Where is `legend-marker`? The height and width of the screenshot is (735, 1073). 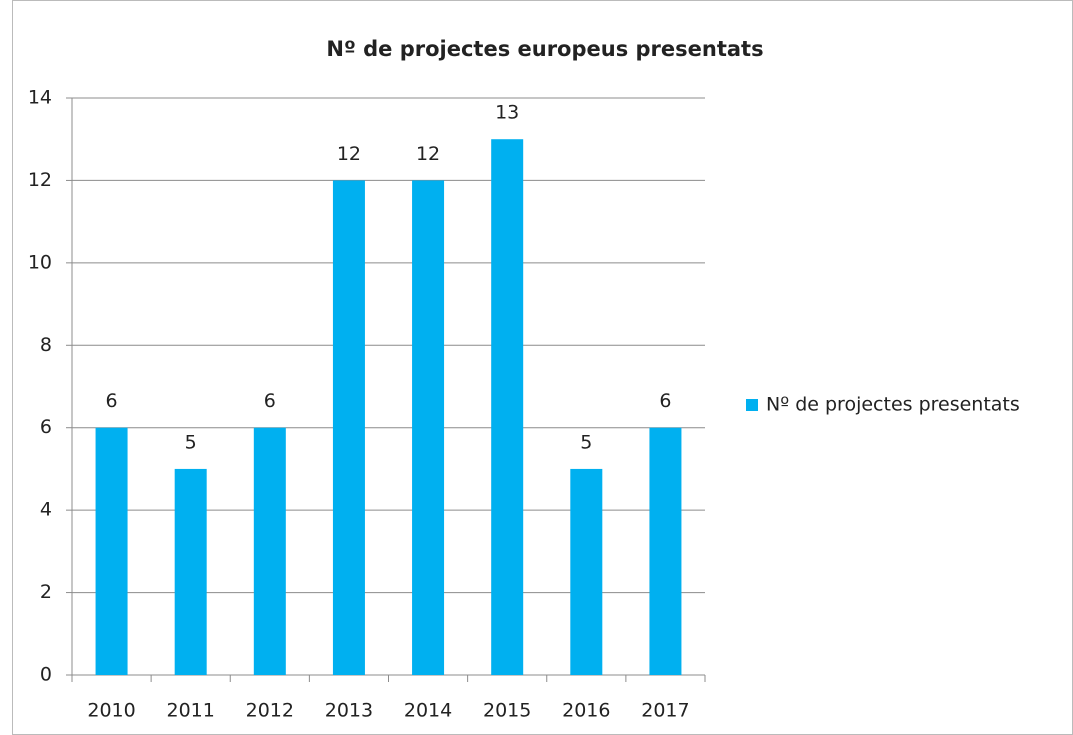
legend-marker is located at coordinates (752, 405).